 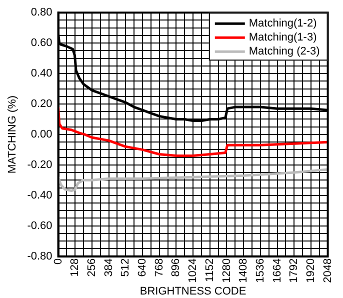 I want to click on x-tick-label: 1408, so click(x=244, y=270).